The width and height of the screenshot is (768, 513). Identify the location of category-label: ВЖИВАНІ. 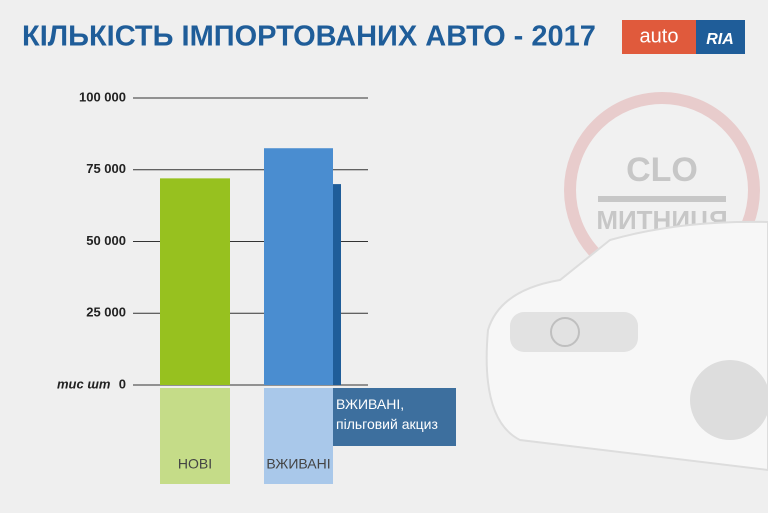
(298, 464).